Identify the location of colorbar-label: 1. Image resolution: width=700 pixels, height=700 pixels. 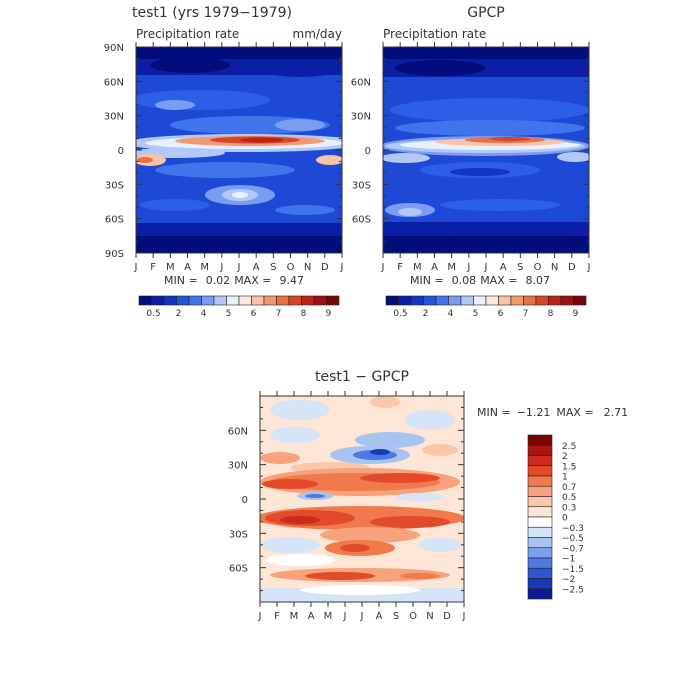
(565, 478).